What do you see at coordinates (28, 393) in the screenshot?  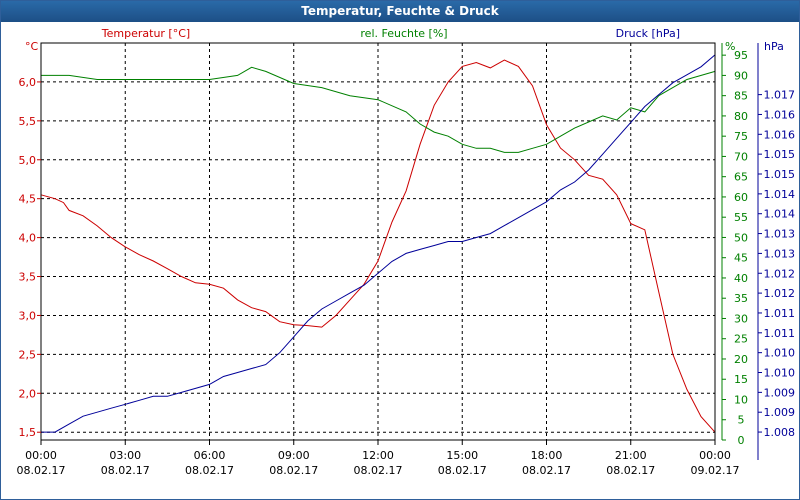 I see `temperature-tick-label: 2,0` at bounding box center [28, 393].